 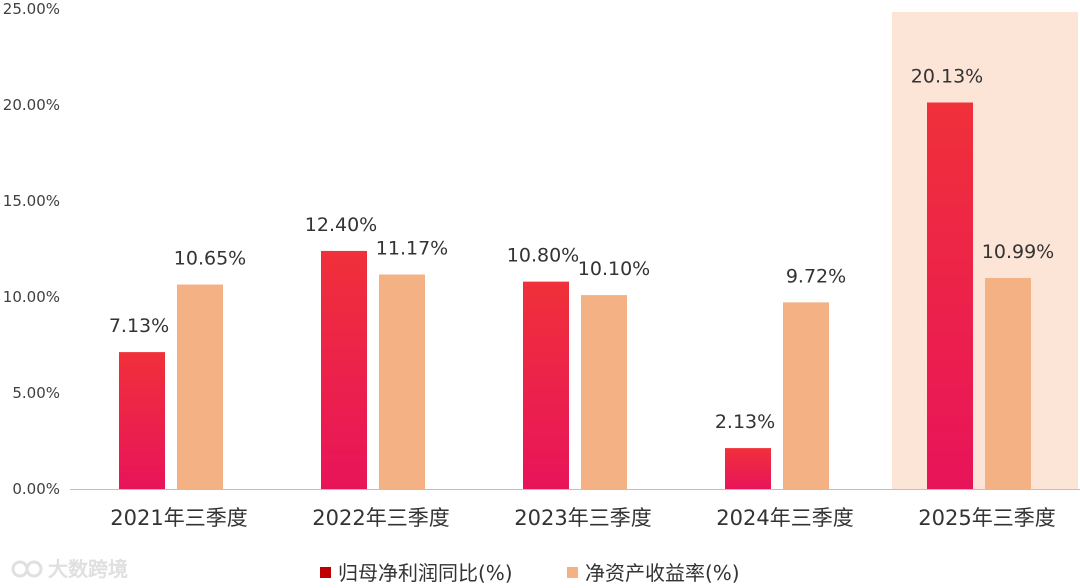 What do you see at coordinates (582, 518) in the screenshot?
I see `x-tick-label: 2023年三季度` at bounding box center [582, 518].